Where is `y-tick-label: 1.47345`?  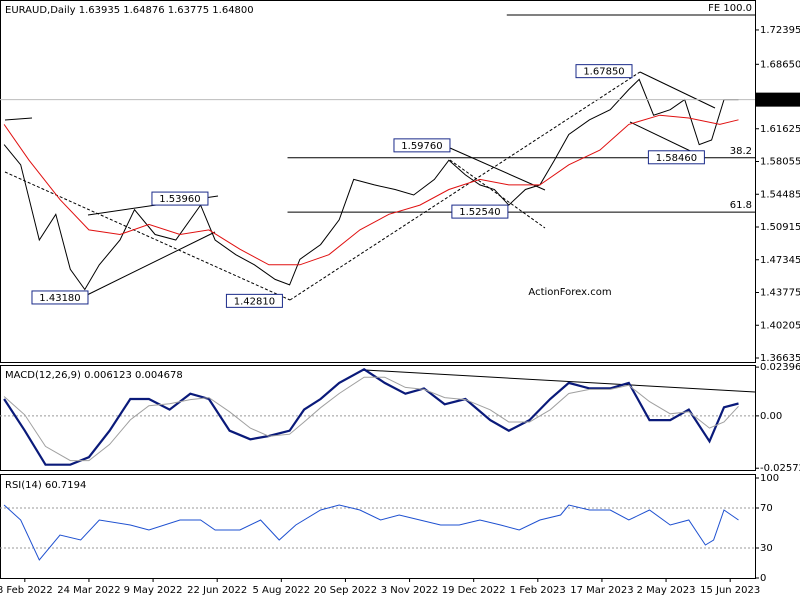 y-tick-label: 1.47345 is located at coordinates (780, 260).